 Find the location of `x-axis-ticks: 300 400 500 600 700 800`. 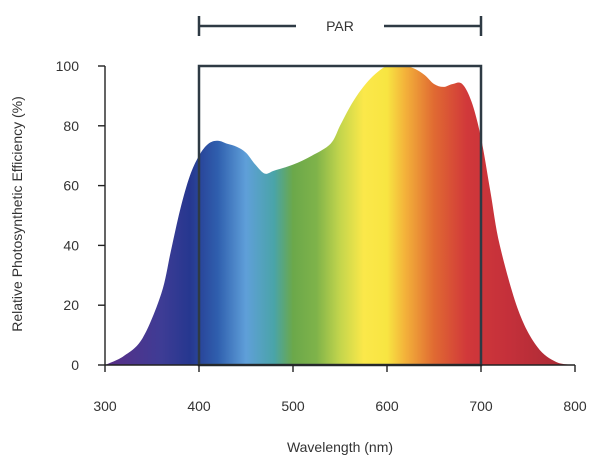

x-axis-ticks: 300 400 500 600 700 800 is located at coordinates (340, 389).